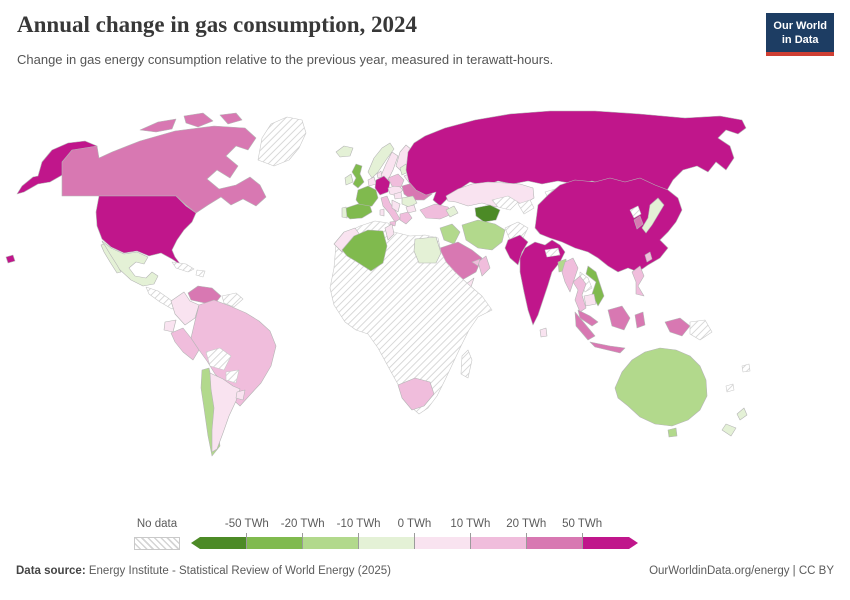  I want to click on country-norway, so click(381, 160).